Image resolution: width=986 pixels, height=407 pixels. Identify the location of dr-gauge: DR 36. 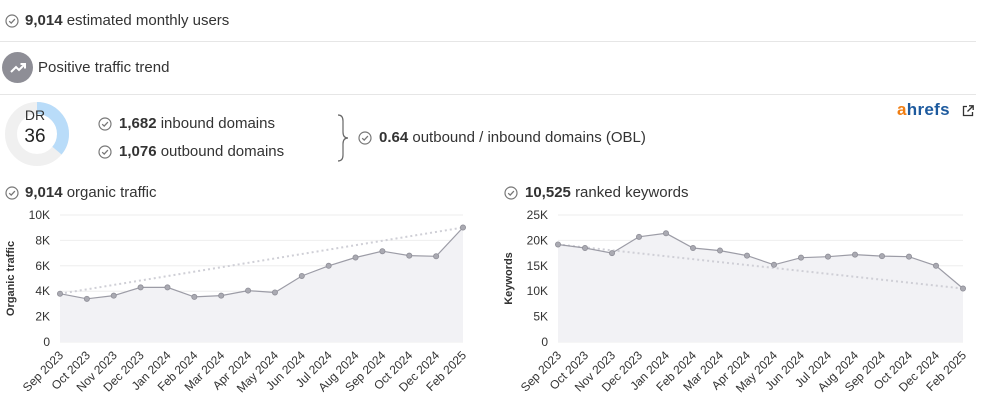
(37, 134).